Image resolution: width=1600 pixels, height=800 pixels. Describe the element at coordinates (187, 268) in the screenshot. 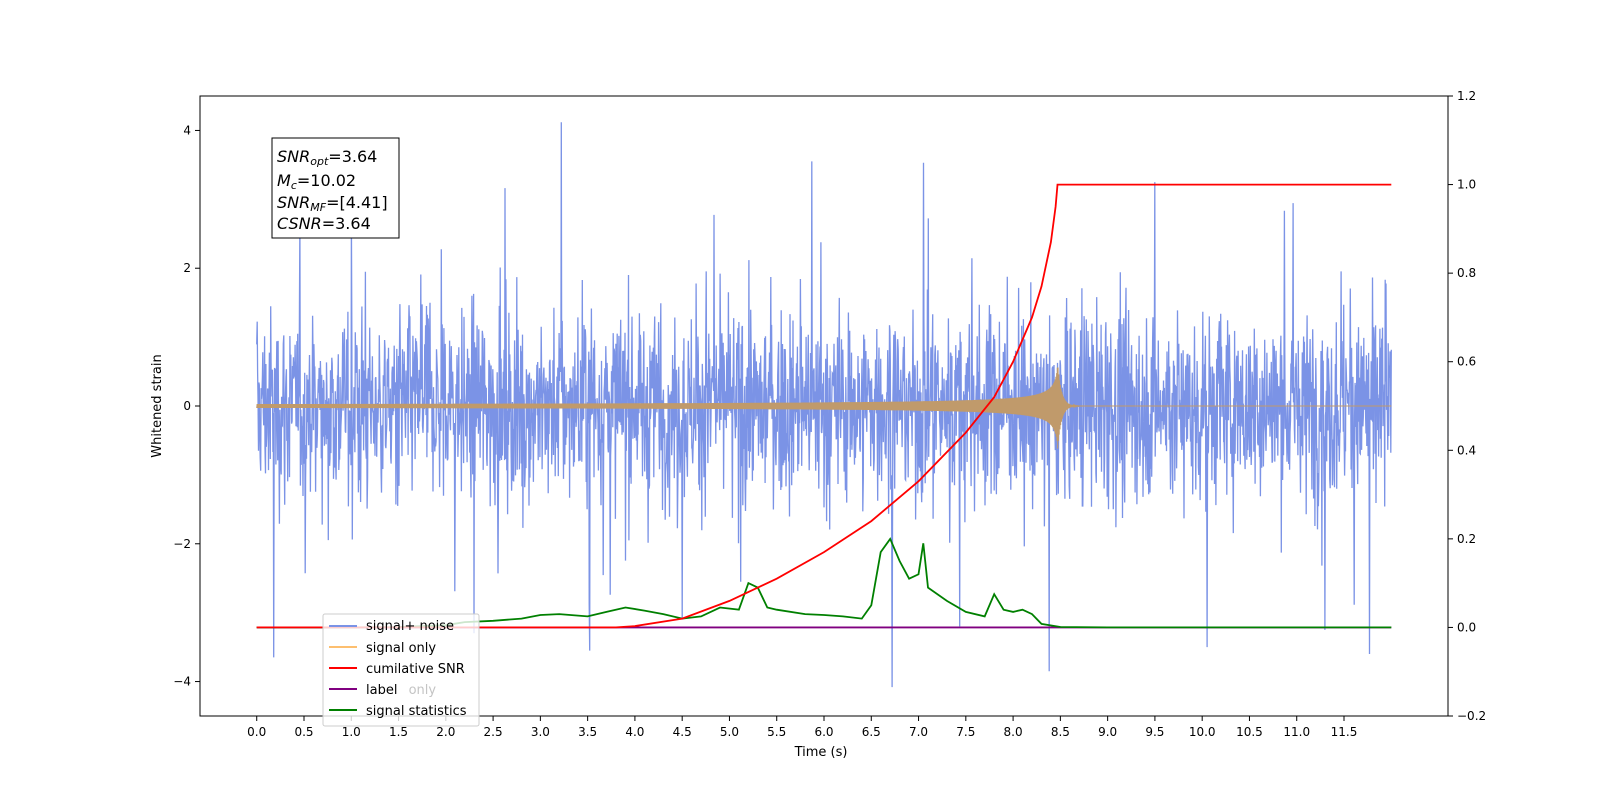

I see `y-tick-label: 2` at that location.